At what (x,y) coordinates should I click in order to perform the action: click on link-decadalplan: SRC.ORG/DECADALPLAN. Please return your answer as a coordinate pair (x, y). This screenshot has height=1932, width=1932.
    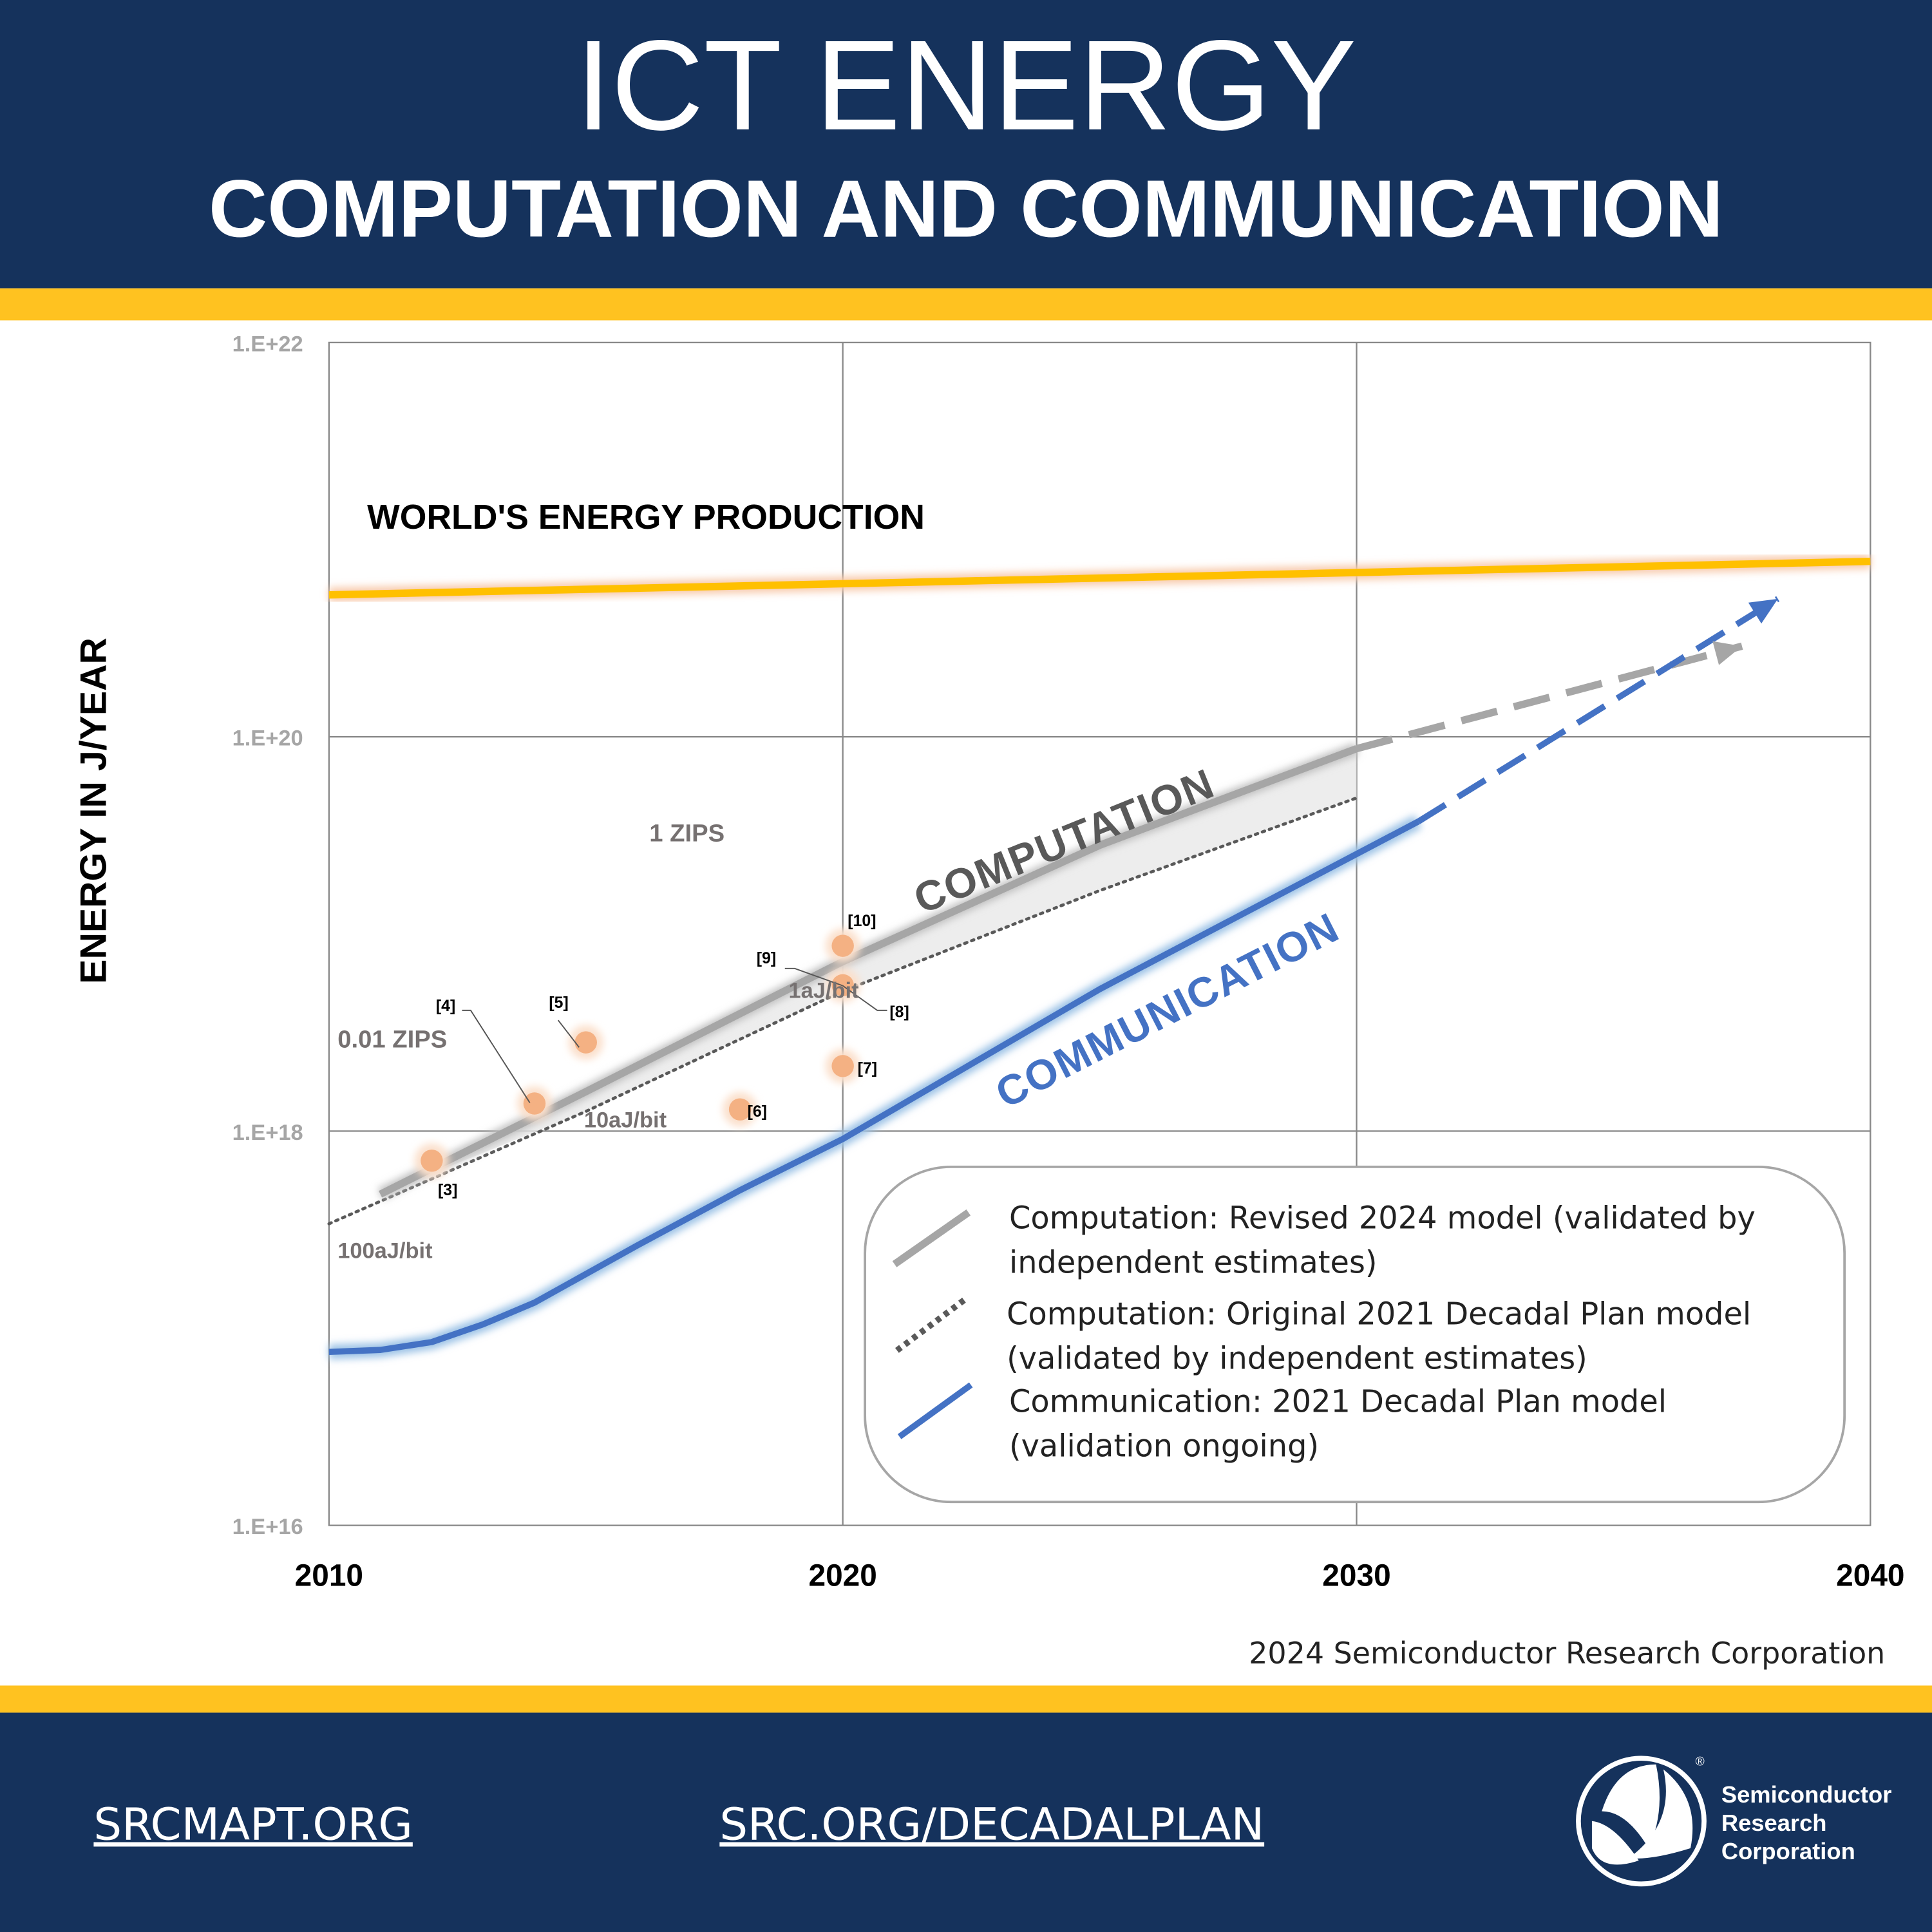
    Looking at the image, I should click on (991, 1825).